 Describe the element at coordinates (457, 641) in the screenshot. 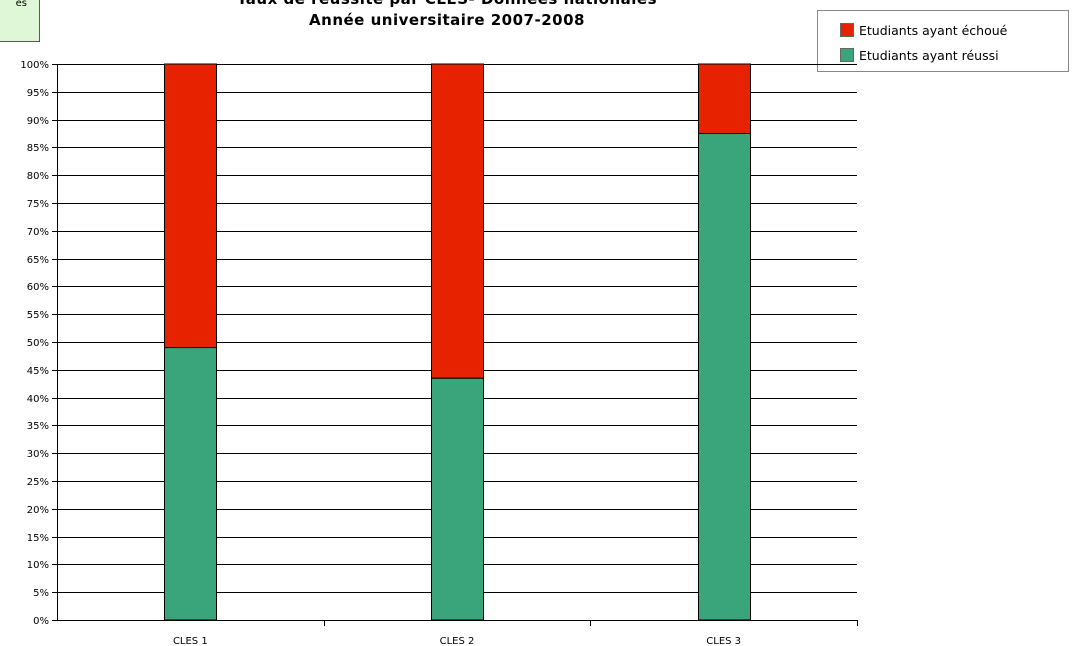

I see `x-category-label: CLES 2` at that location.